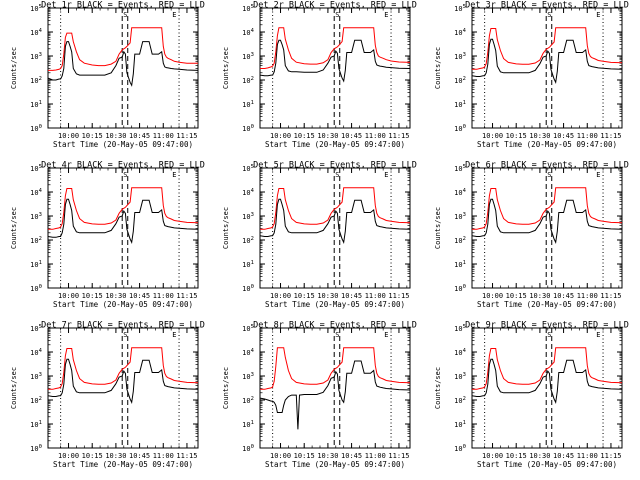 The height and width of the screenshot is (480, 640). Describe the element at coordinates (335, 166) in the screenshot. I see `panel-title: Det 5r BLACK = Events, RED = LLD` at that location.